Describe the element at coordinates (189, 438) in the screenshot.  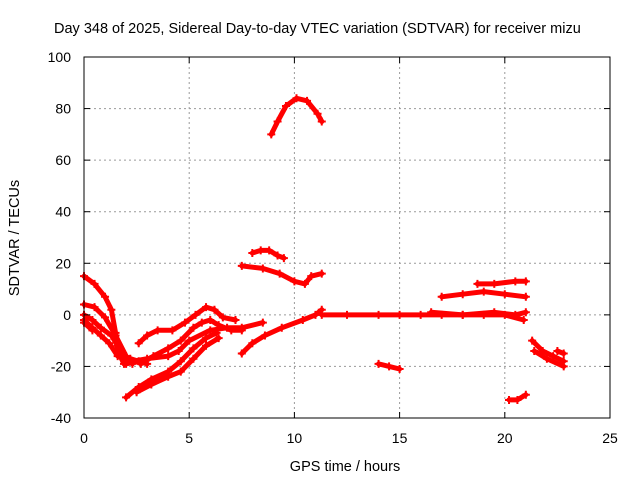
I see `x-tick-label: 5` at that location.